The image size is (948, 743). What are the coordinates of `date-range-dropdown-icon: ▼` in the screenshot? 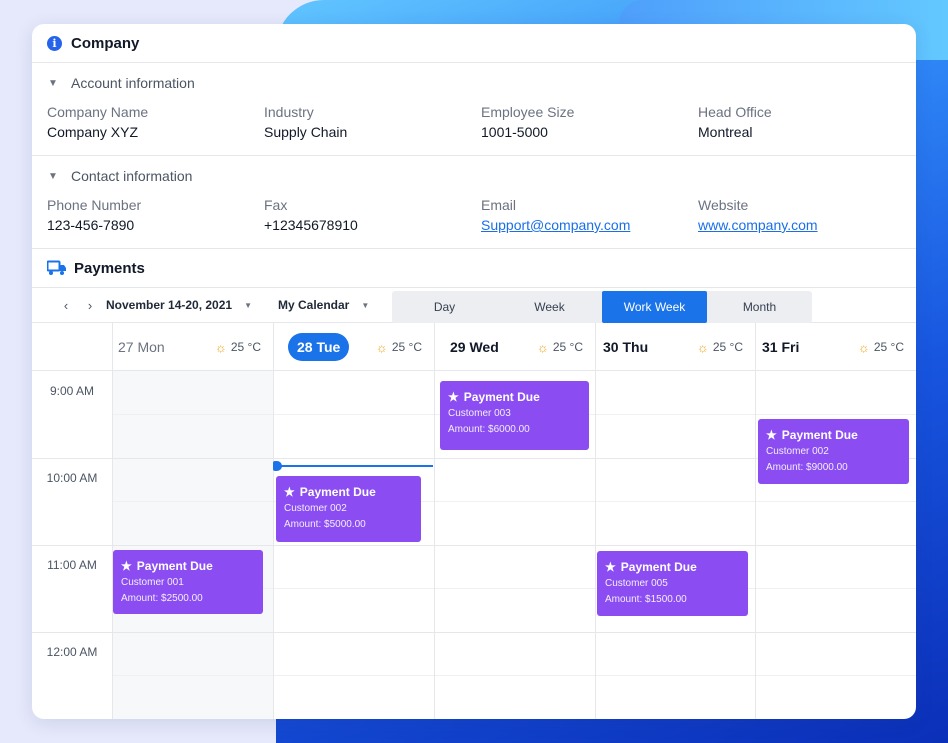 It's located at (248, 305).